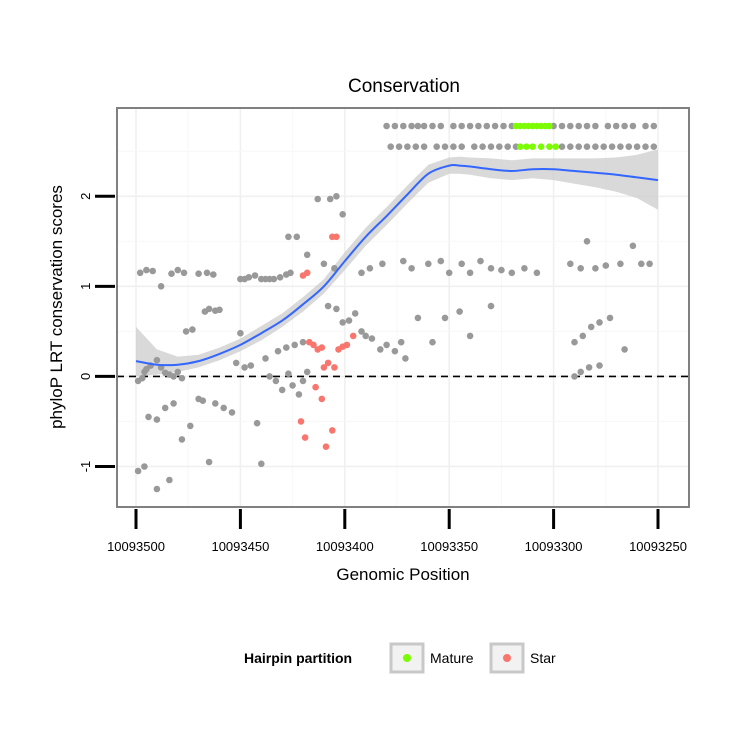 This screenshot has width=750, height=750. What do you see at coordinates (240, 546) in the screenshot?
I see `x-tick-label: 10093450` at bounding box center [240, 546].